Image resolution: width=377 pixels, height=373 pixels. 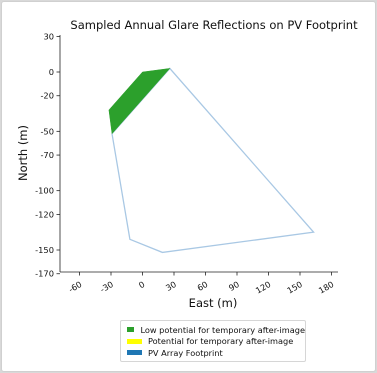 I want to click on y-tick-label: -170, so click(x=44, y=274).